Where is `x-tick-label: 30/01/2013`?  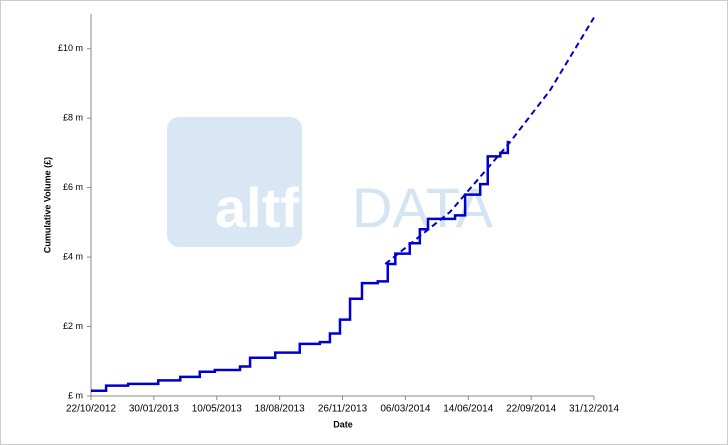
x-tick-label: 30/01/2013 is located at coordinates (154, 409).